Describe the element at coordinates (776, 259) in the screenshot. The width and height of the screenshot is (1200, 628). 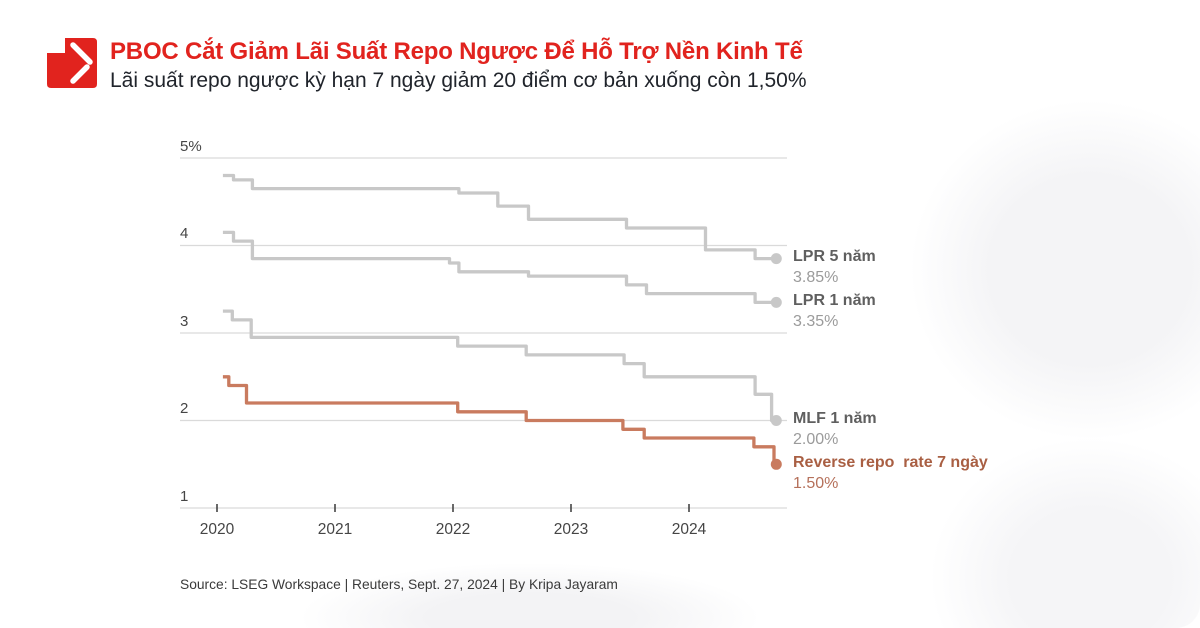
I see `endpoint-dot-lpr-5y` at that location.